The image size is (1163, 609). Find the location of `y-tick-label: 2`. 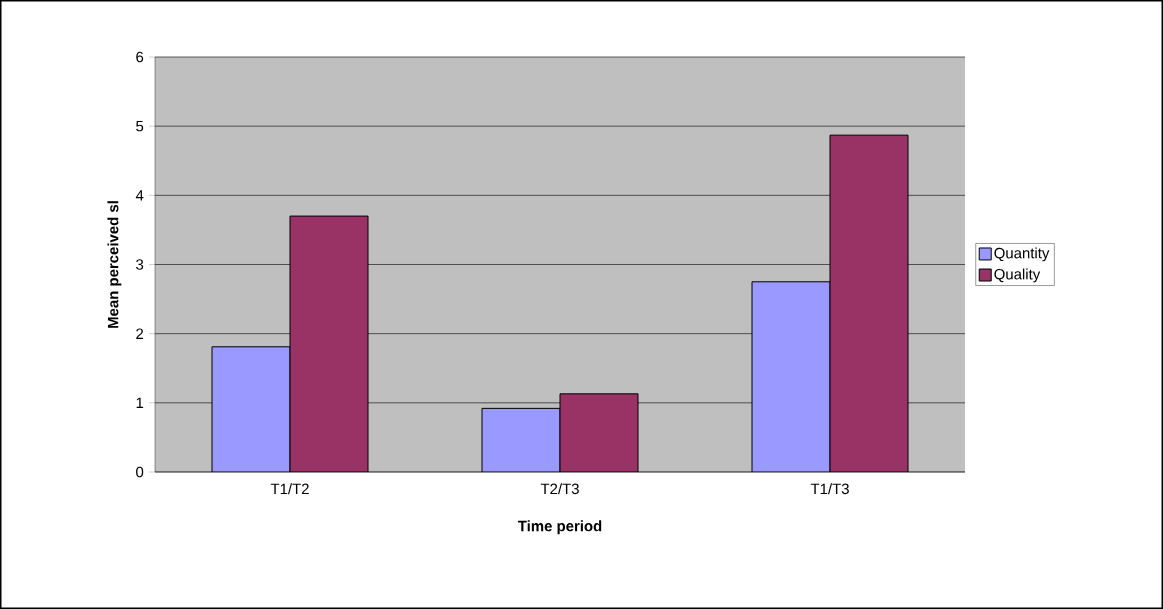

y-tick-label: 2 is located at coordinates (140, 333).